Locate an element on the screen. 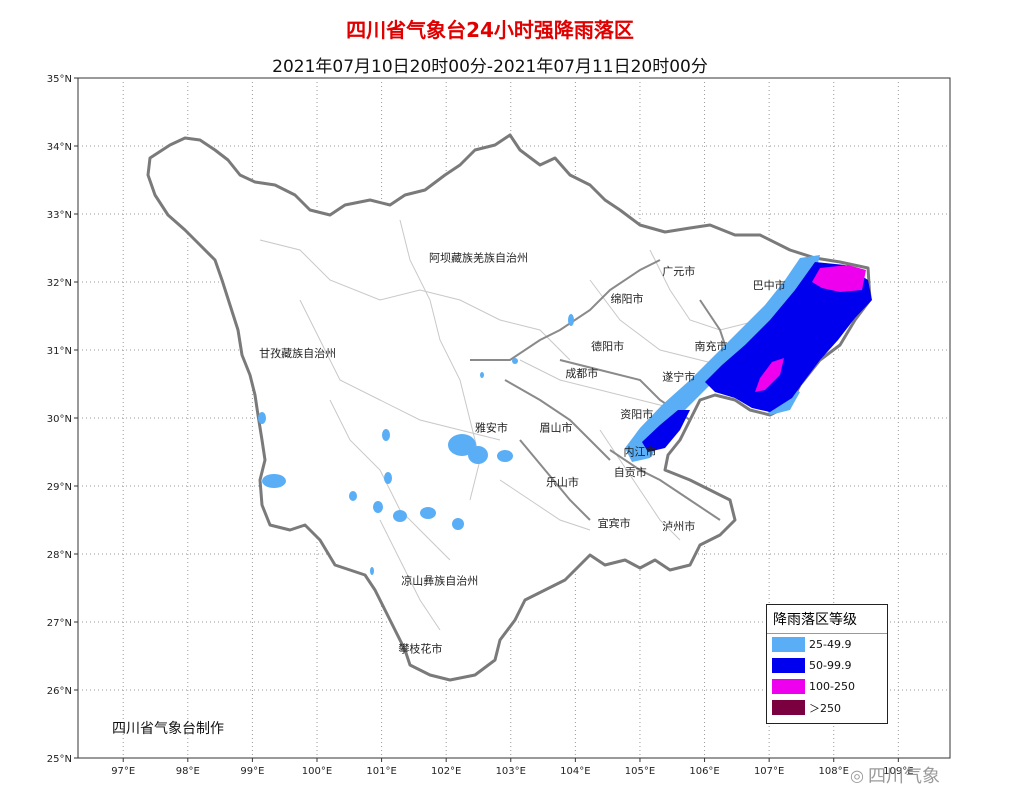 The image size is (1024, 800). longitude-tick-label: 104°E is located at coordinates (575, 771).